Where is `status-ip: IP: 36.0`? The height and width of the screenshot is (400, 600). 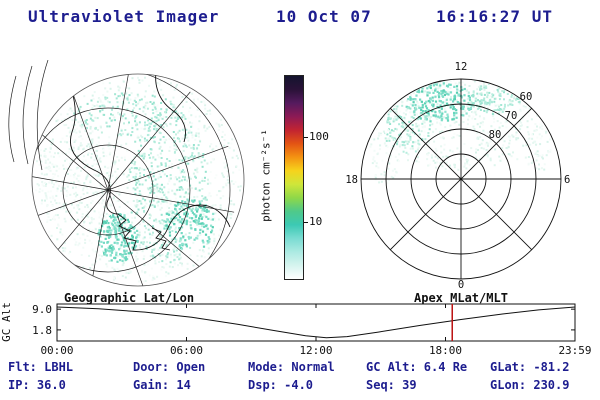 status-ip: IP: 36.0 is located at coordinates (37, 385).